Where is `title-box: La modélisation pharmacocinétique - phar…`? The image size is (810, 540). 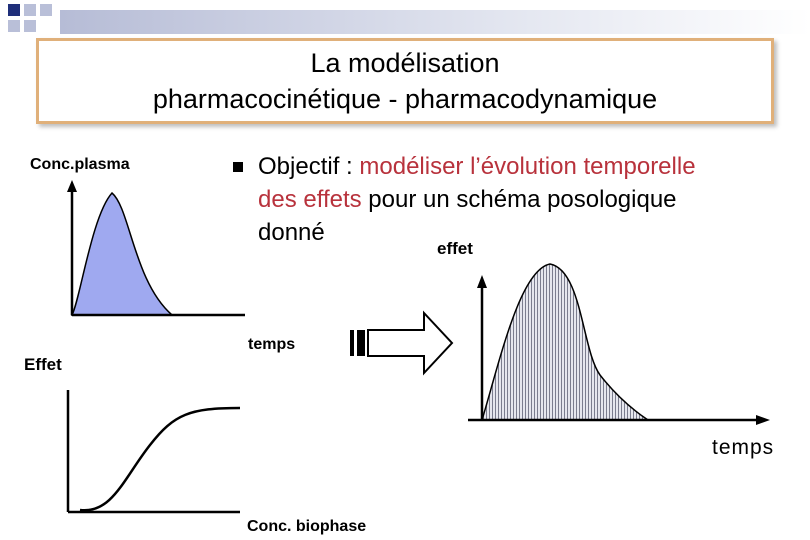
title-box: La modélisation pharmacocinétique - phar… is located at coordinates (405, 81).